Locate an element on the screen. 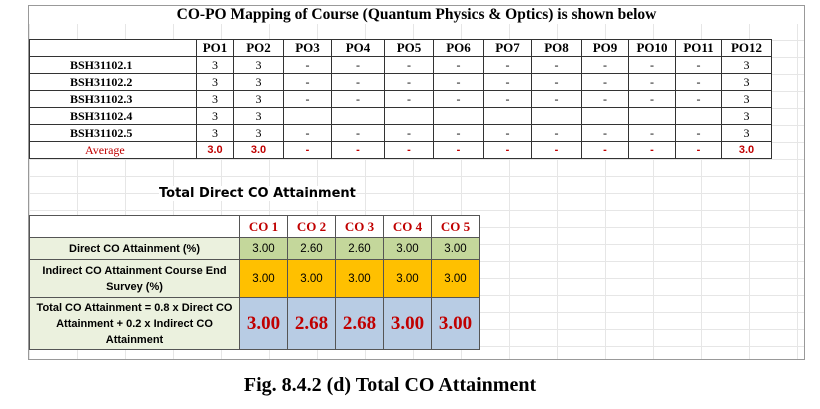 Image resolution: width=820 pixels, height=409 pixels. co-label: BSH31102.5 is located at coordinates (113, 133).